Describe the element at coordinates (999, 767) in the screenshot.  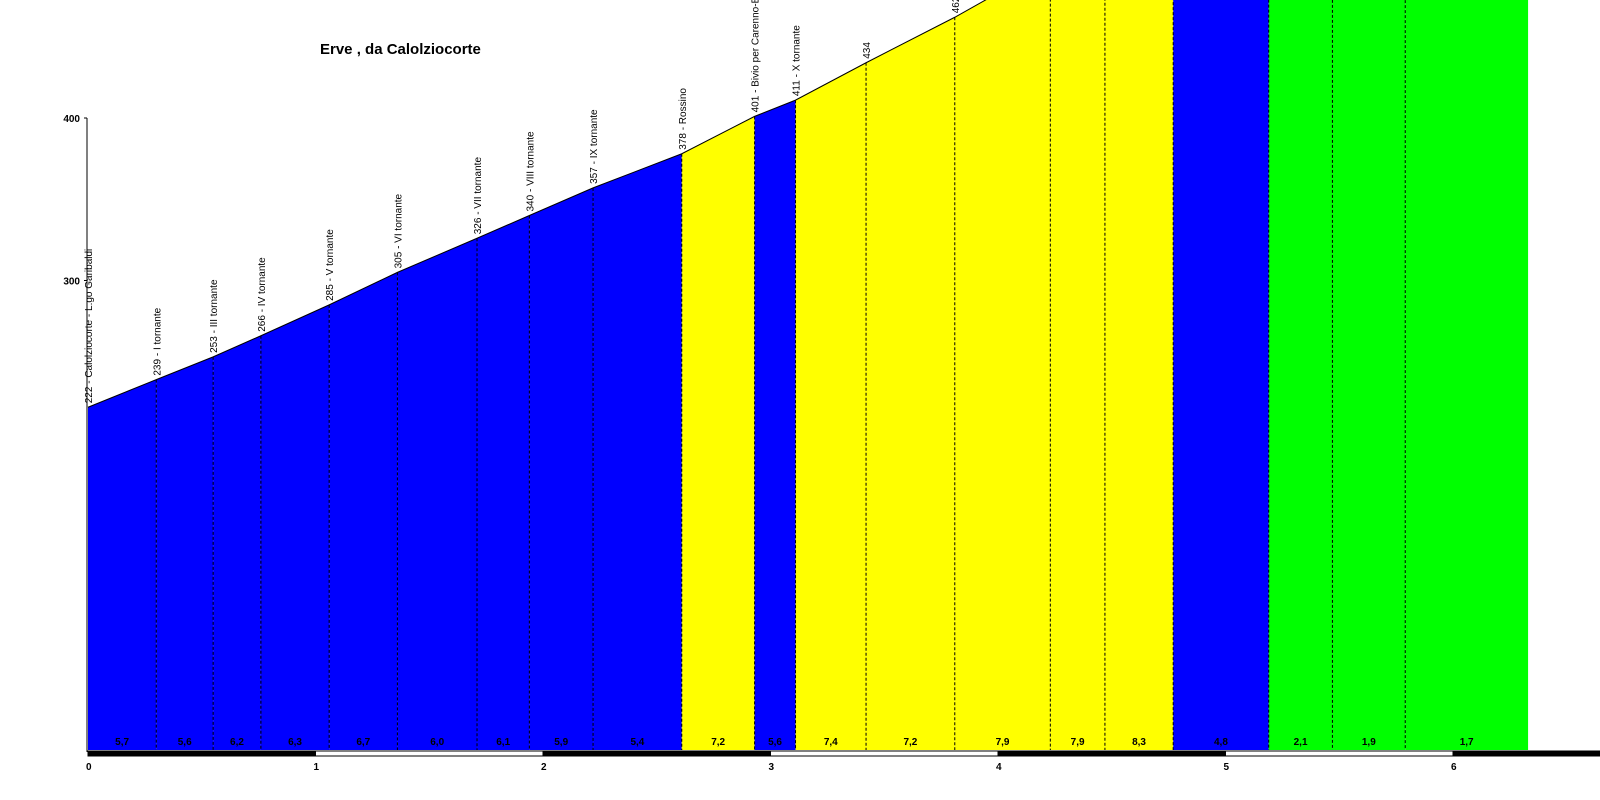
I see `x-tick-label: 4` at that location.